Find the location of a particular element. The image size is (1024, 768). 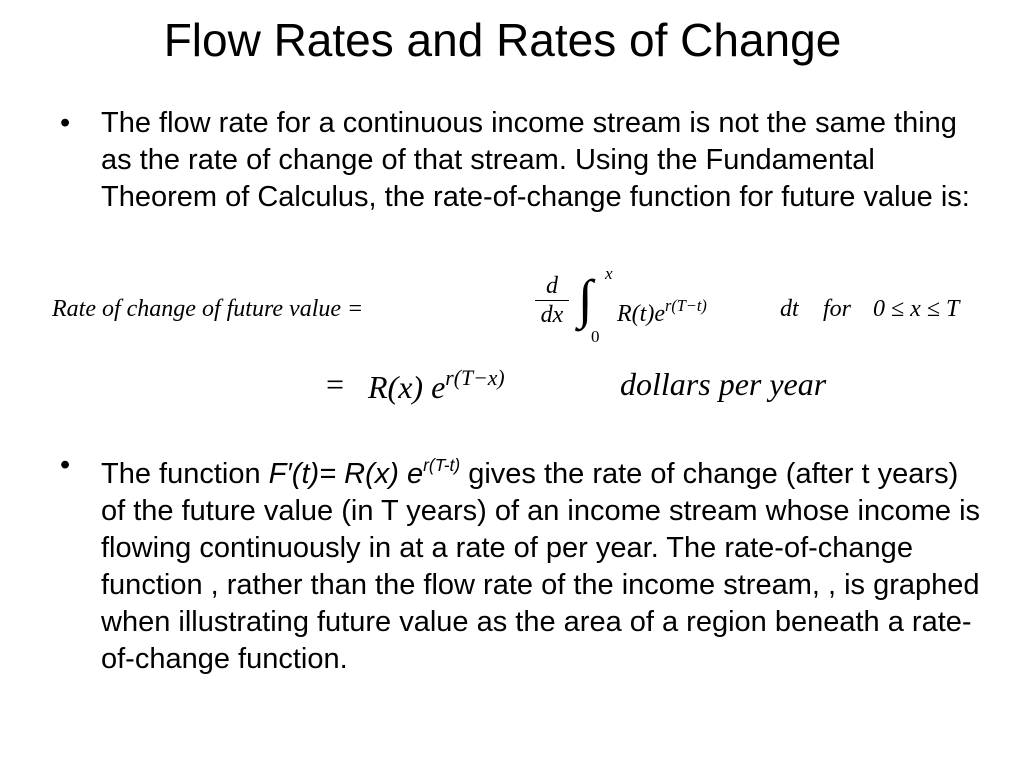

integral-lower-limit: 0 is located at coordinates (595, 336).